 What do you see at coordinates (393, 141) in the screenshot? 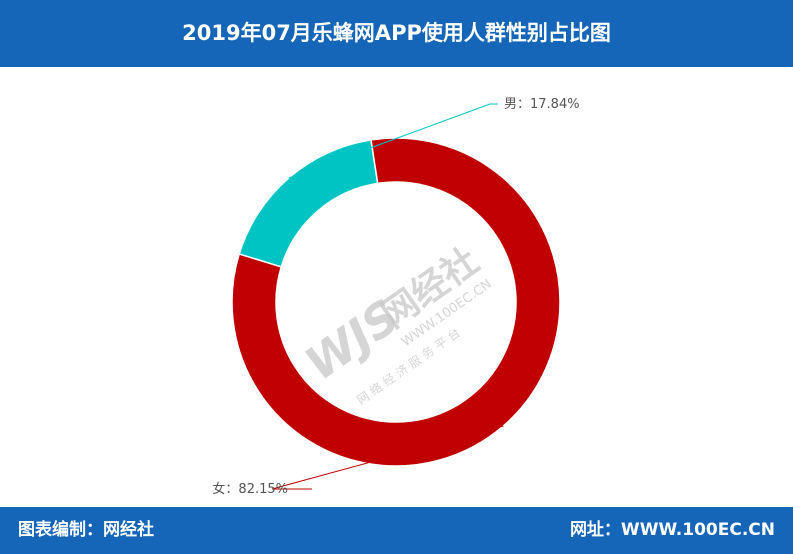
I see `leader-line-male` at bounding box center [393, 141].